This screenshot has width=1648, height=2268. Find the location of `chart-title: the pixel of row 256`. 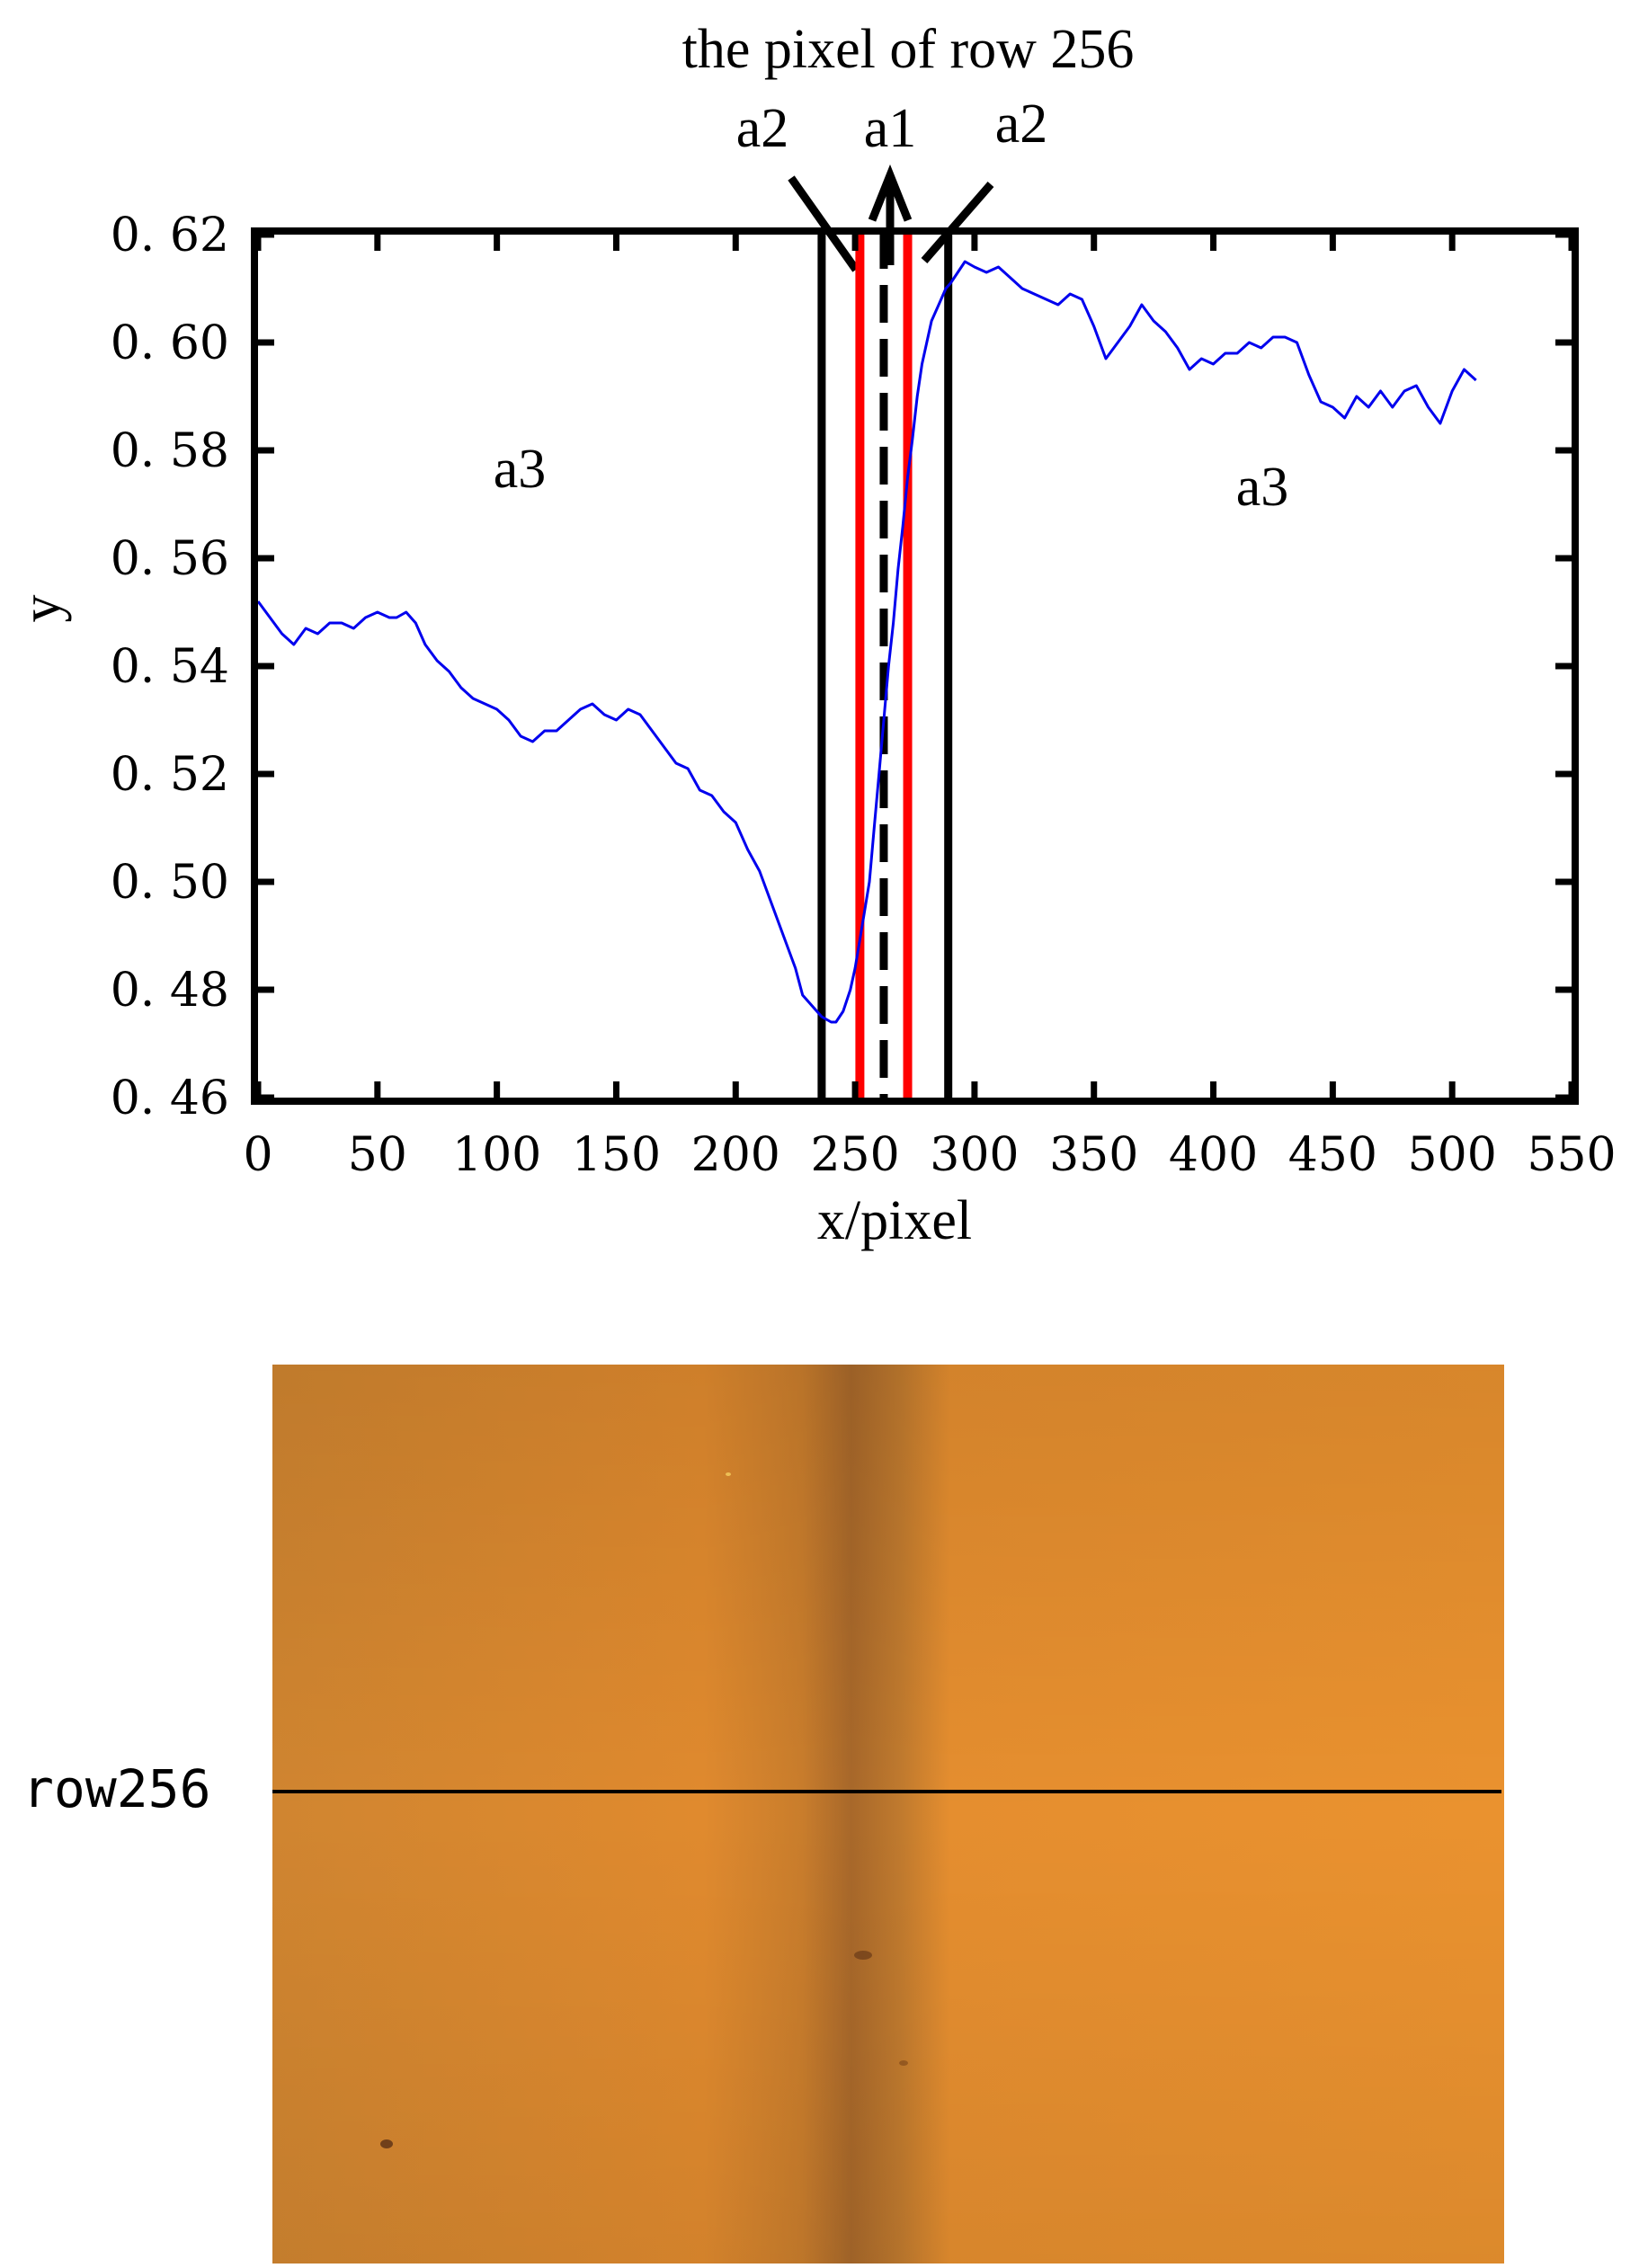

chart-title: the pixel of row 256 is located at coordinates (908, 49).